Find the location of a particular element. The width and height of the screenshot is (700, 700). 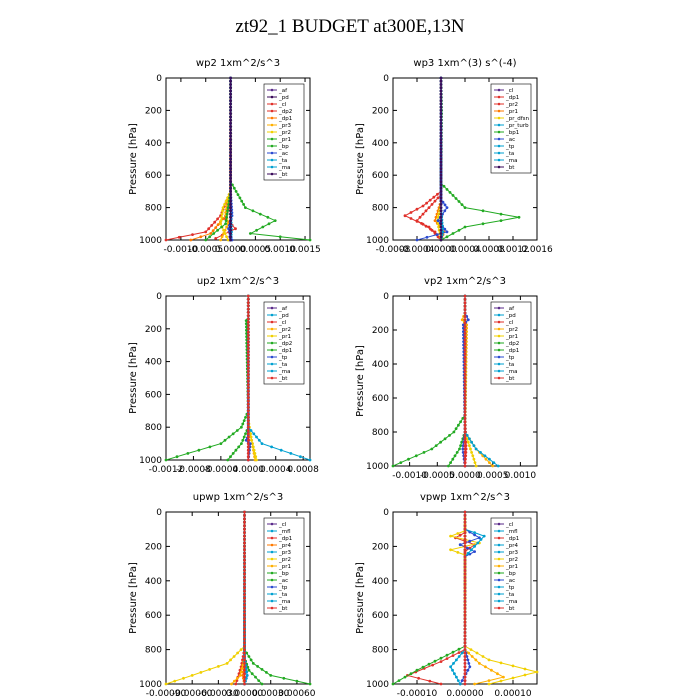

series-line is located at coordinates (207, 378).